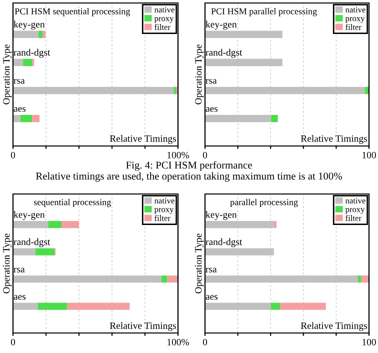  I want to click on text: Relative timings are used, the operation taking maximum time is at 100%, so click(189, 177).